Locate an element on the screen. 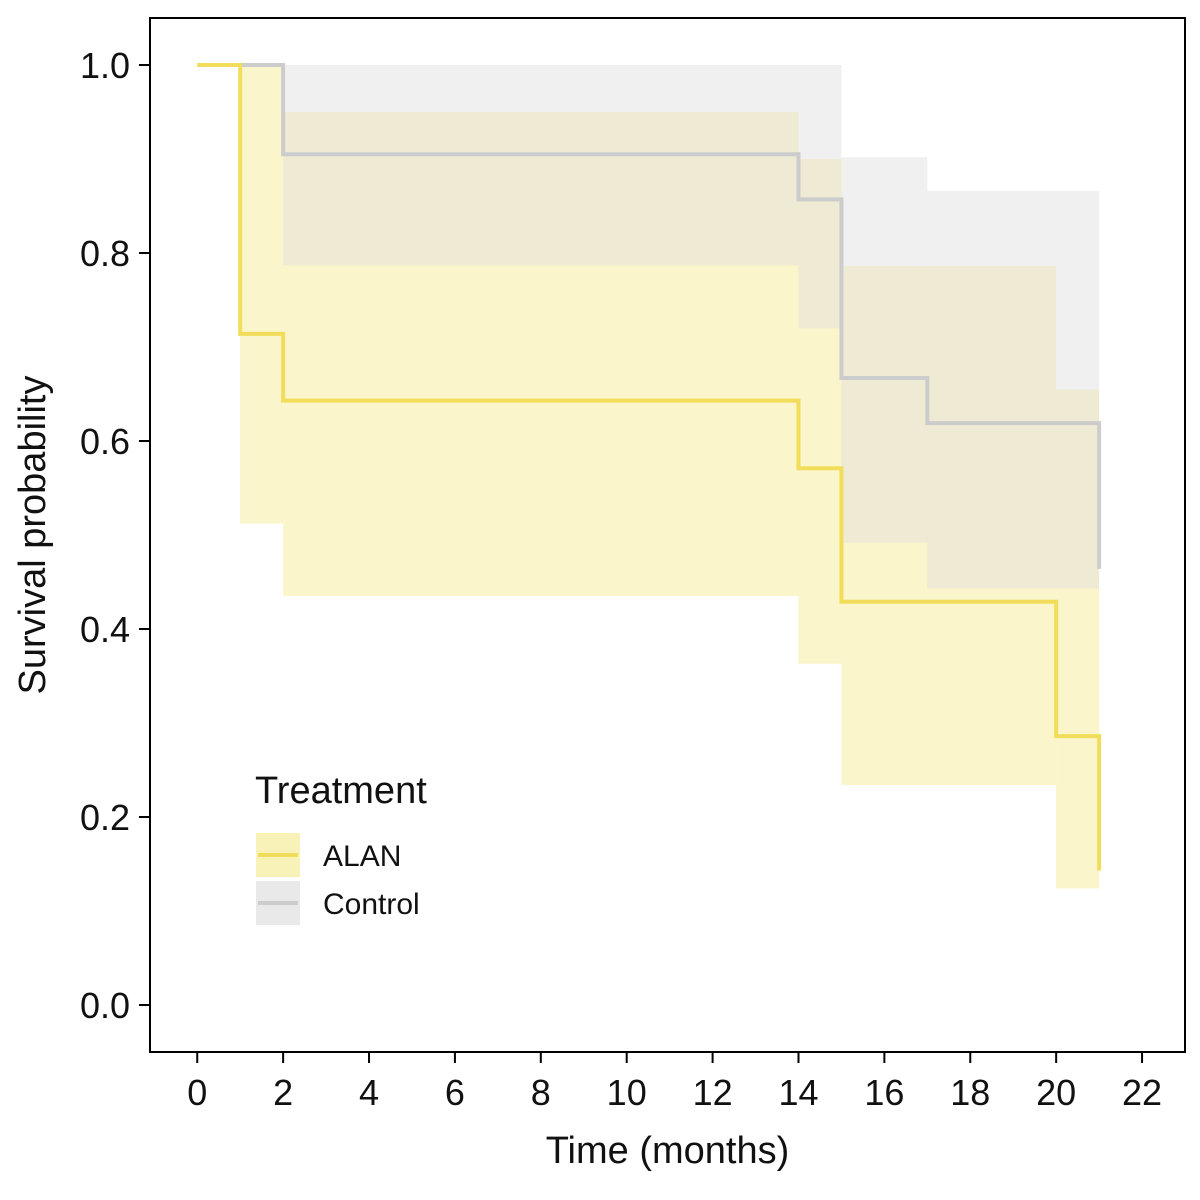 This screenshot has width=1200, height=1200. legend: Treatment ALAN Control is located at coordinates (341, 847).